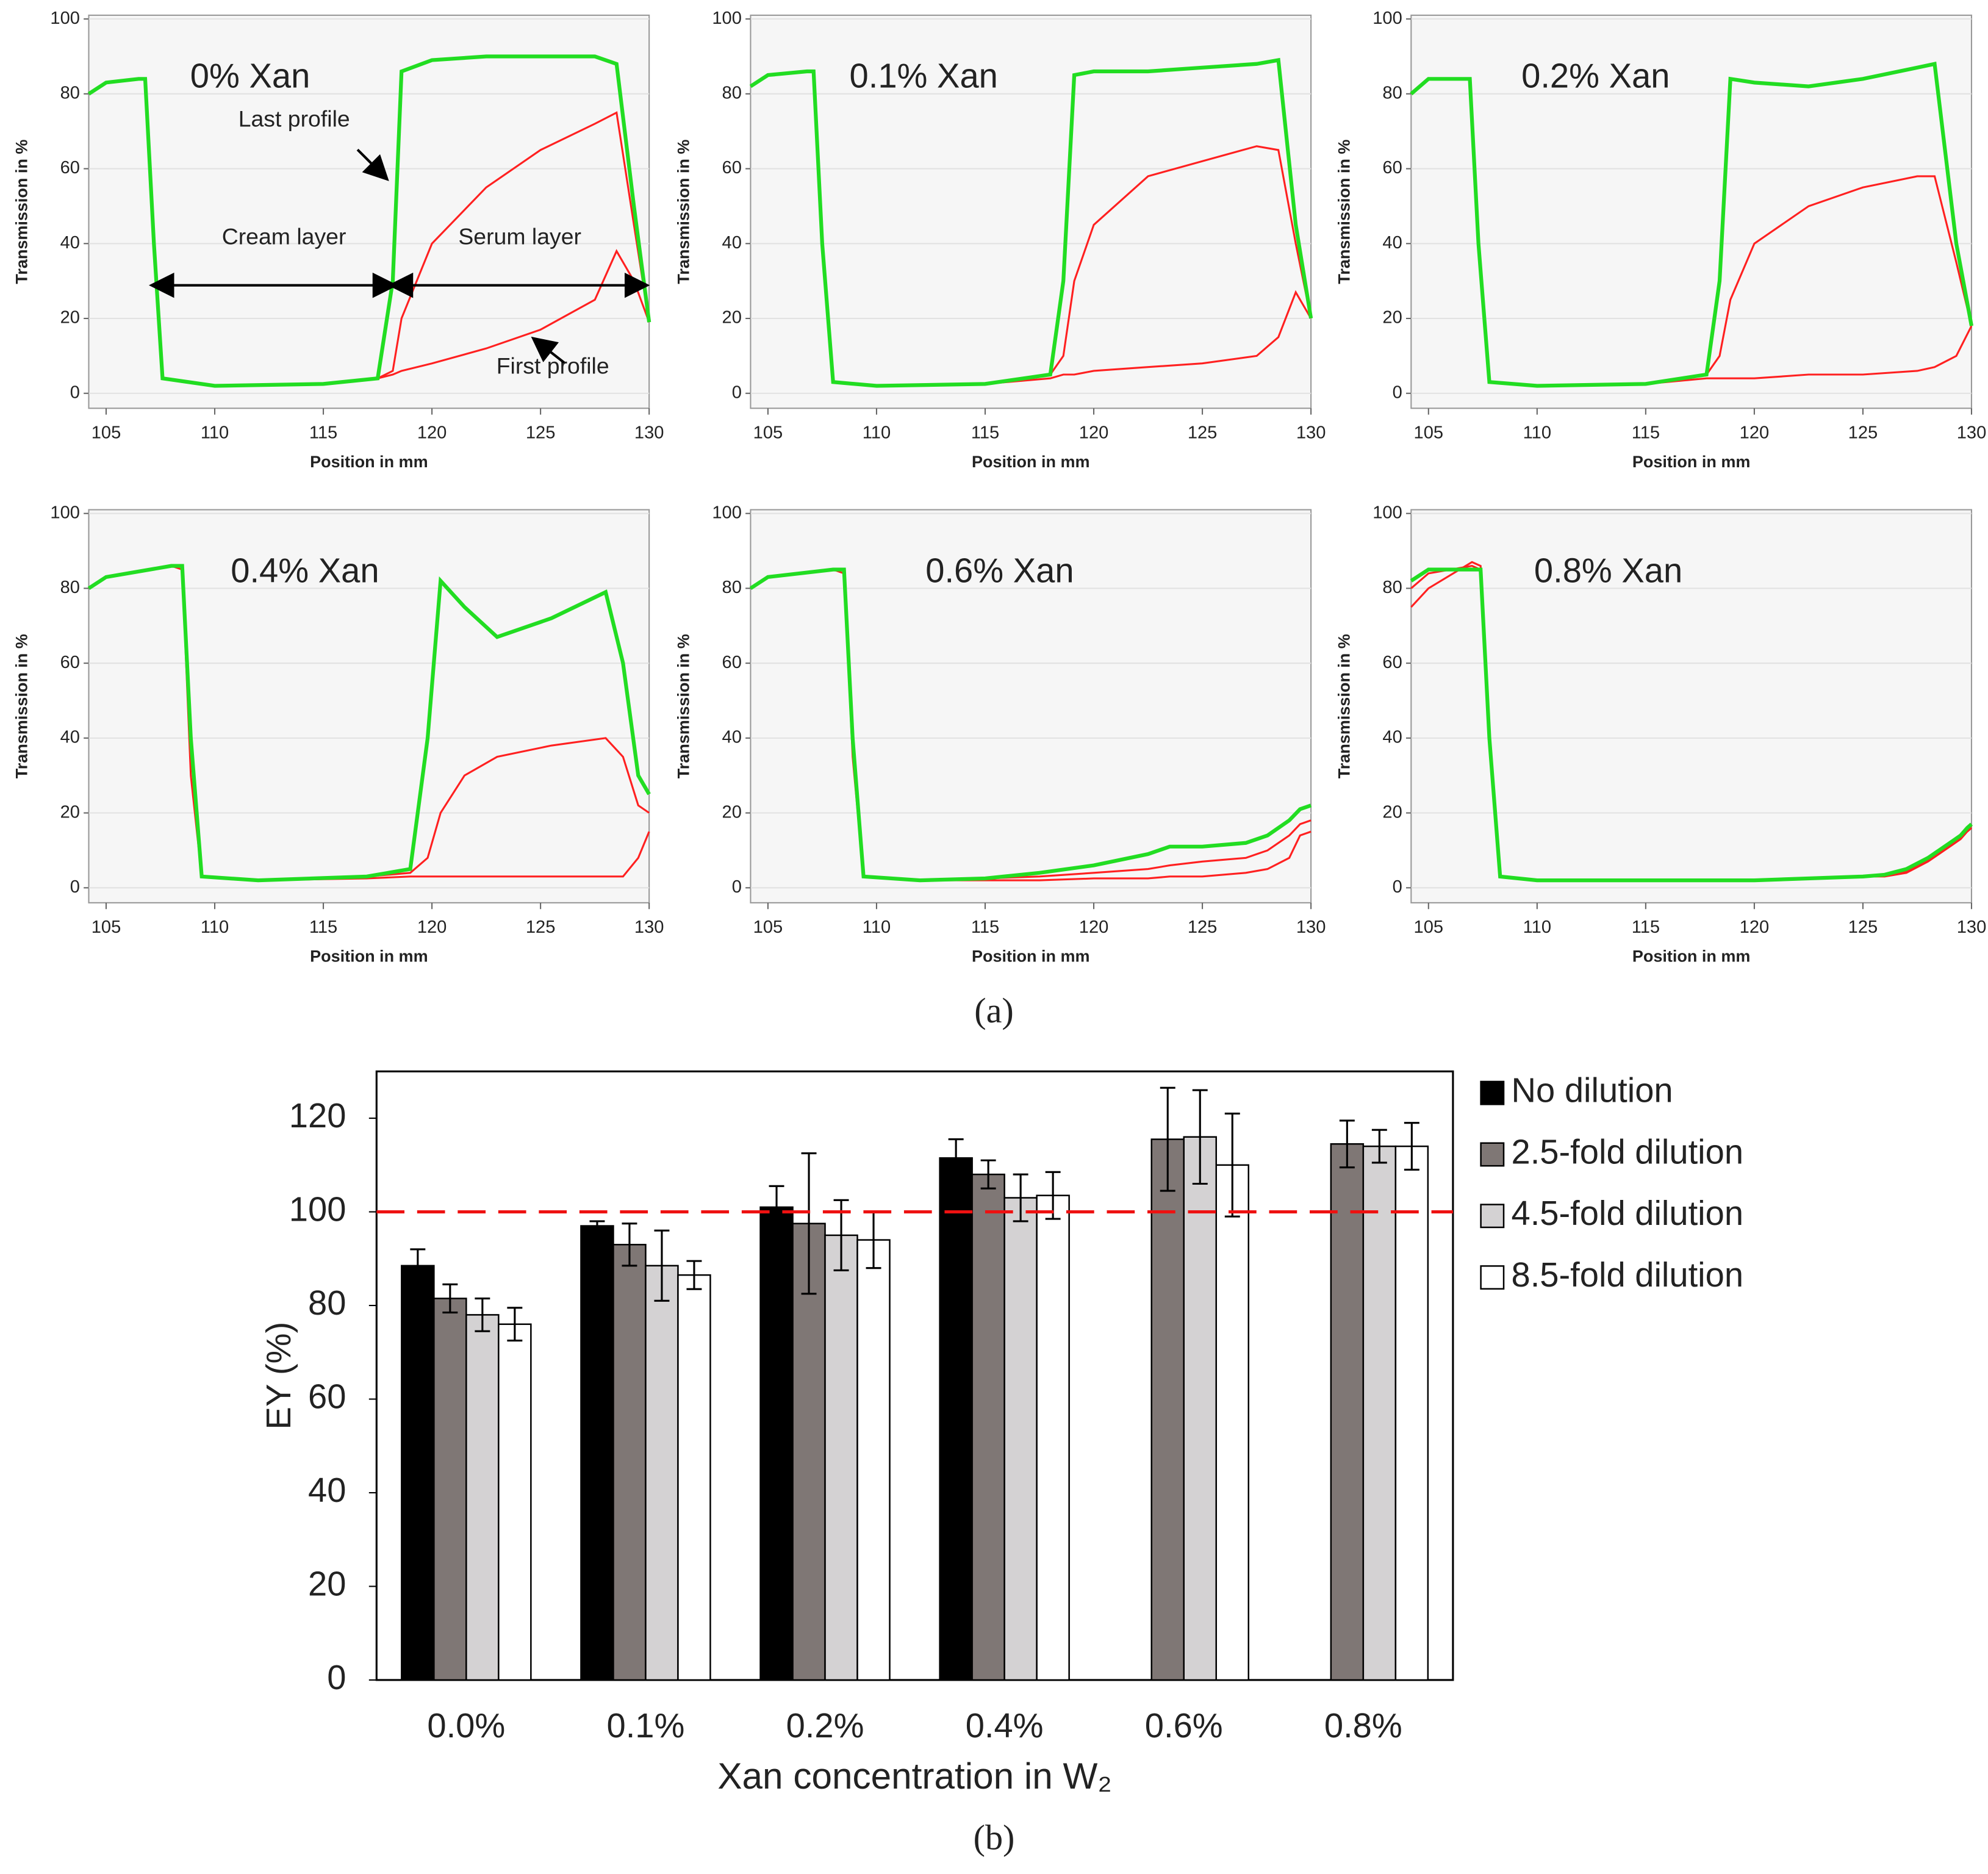  What do you see at coordinates (1595, 76) in the screenshot?
I see `chart-title: 0.2% Xan` at bounding box center [1595, 76].